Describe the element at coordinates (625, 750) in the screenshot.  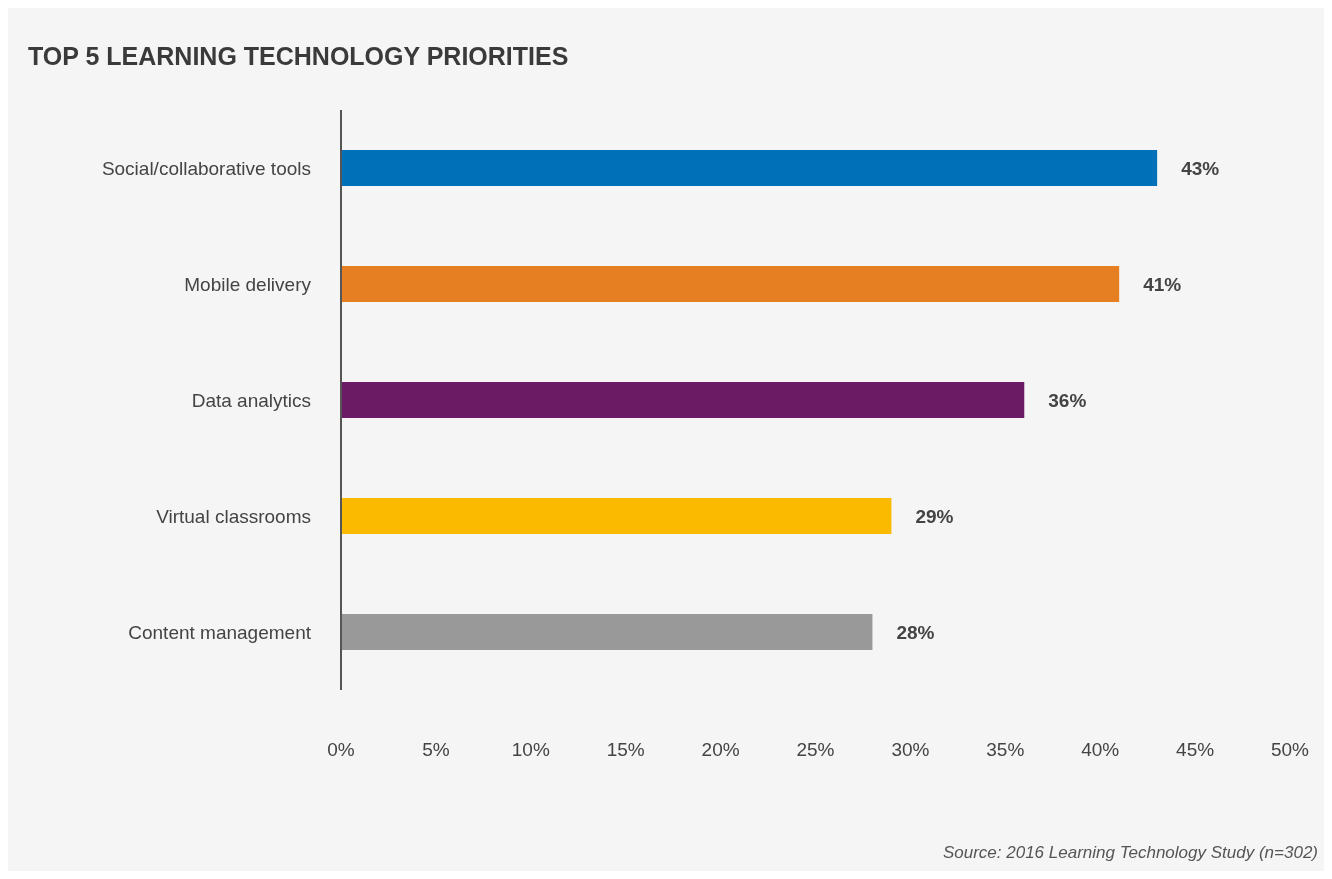
I see `x-tick-label: 15%` at that location.